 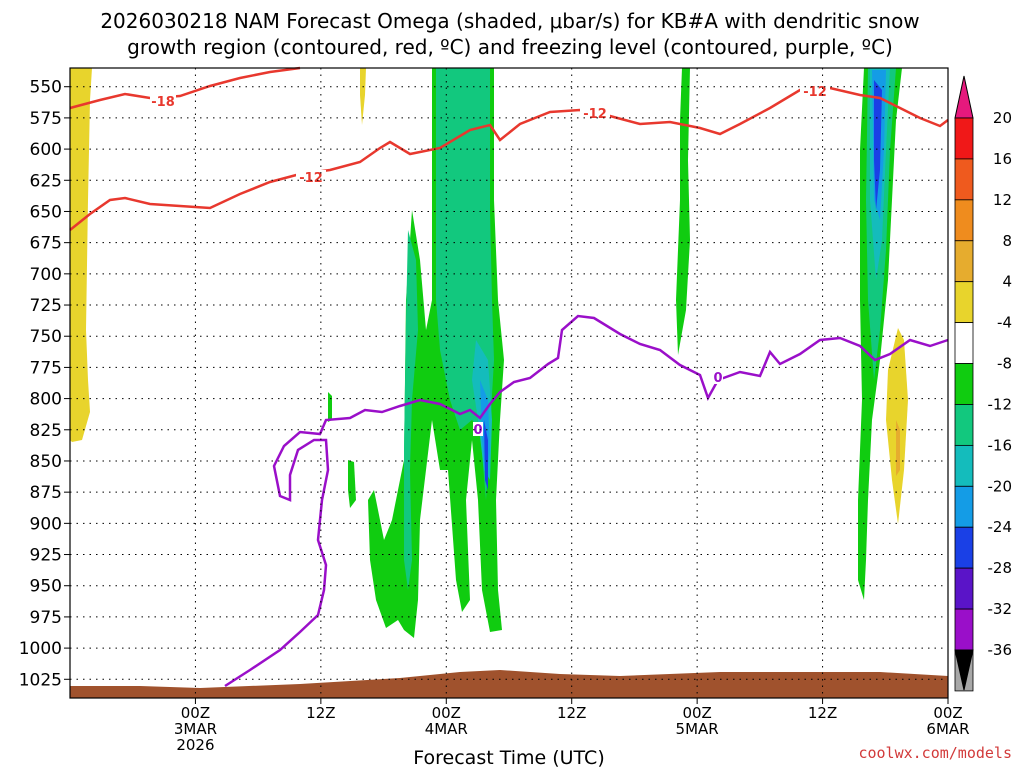 I want to click on y-tick-label: 625, so click(x=46, y=181).